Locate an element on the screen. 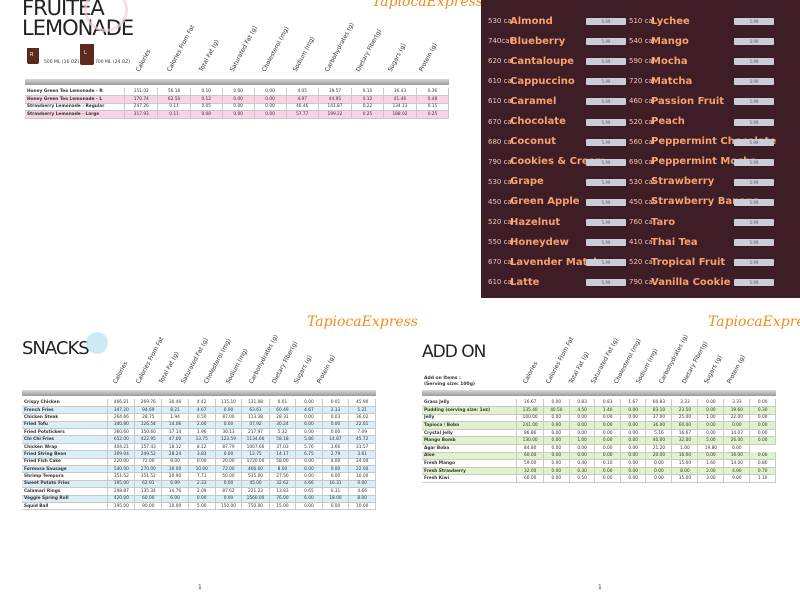 This screenshot has width=800, height=600. row-value: 1.10 is located at coordinates (762, 479).